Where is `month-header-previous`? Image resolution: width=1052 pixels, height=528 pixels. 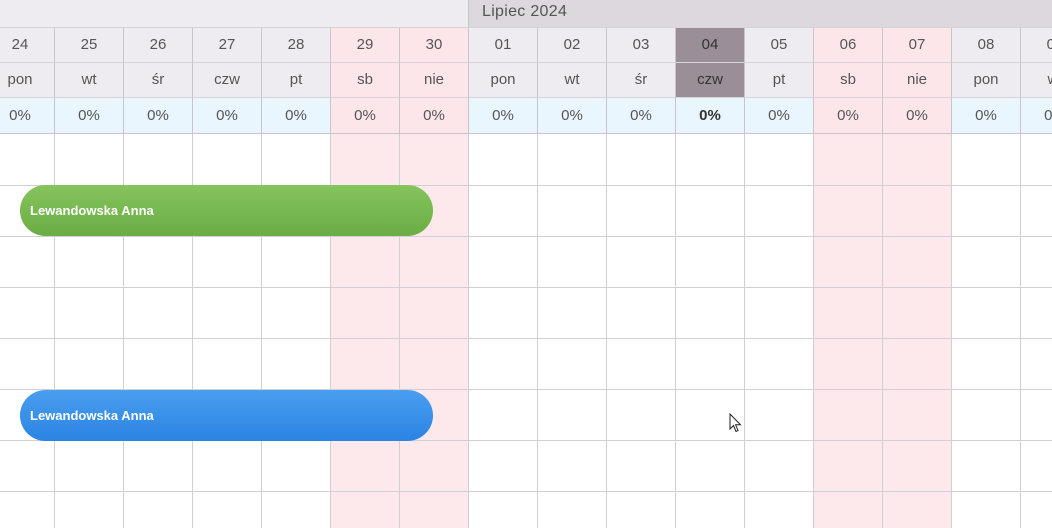 month-header-previous is located at coordinates (234, 14).